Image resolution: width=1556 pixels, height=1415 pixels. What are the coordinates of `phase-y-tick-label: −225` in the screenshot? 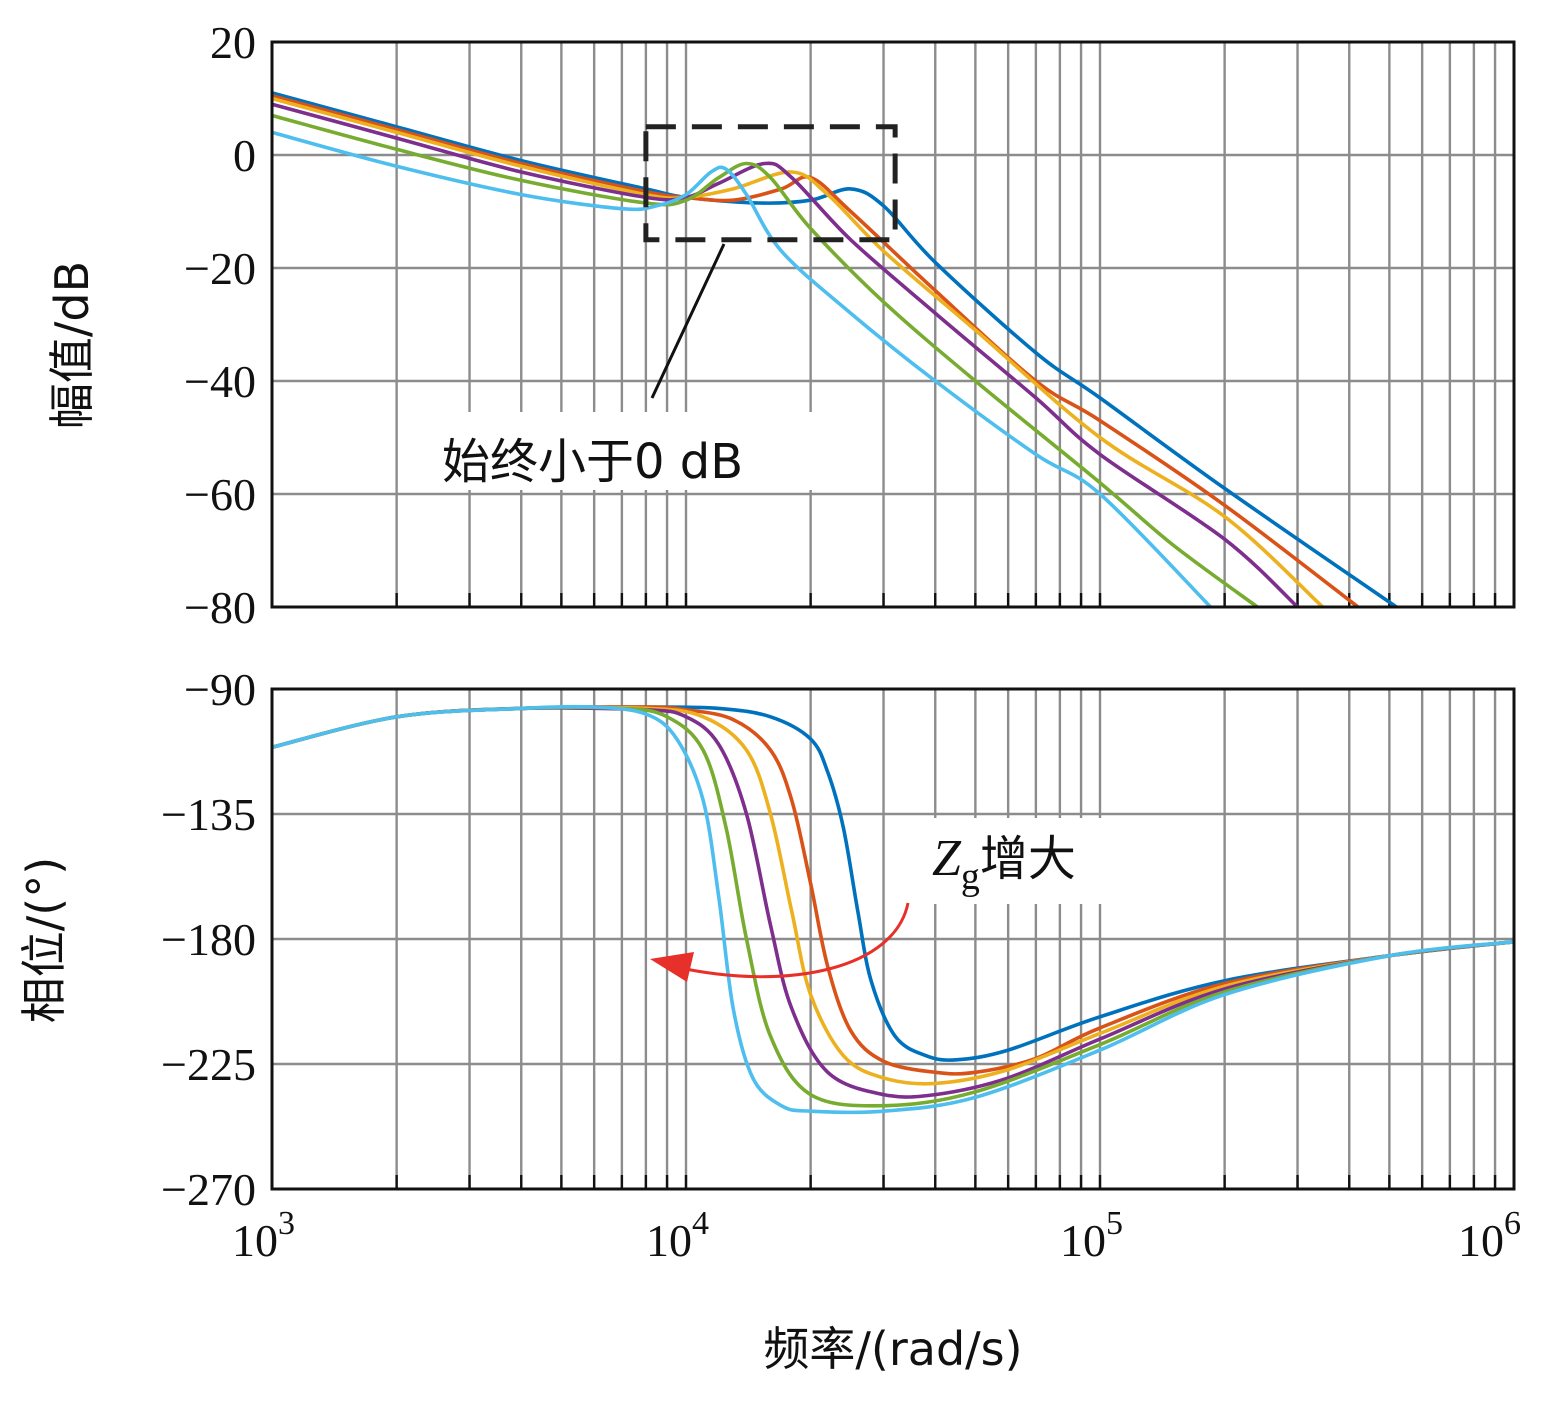 It's located at (208, 1064).